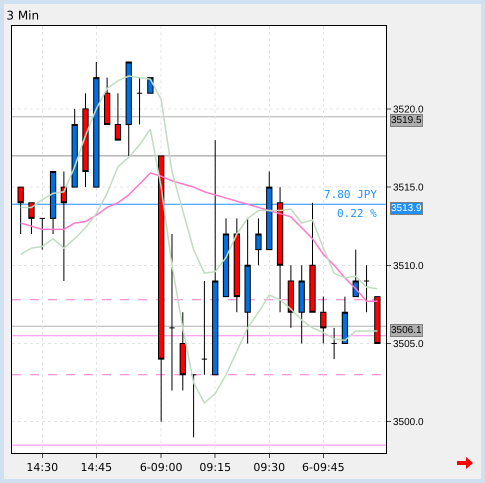 This screenshot has width=485, height=483. What do you see at coordinates (408, 422) in the screenshot?
I see `y-tick-label: 3500.0` at bounding box center [408, 422].